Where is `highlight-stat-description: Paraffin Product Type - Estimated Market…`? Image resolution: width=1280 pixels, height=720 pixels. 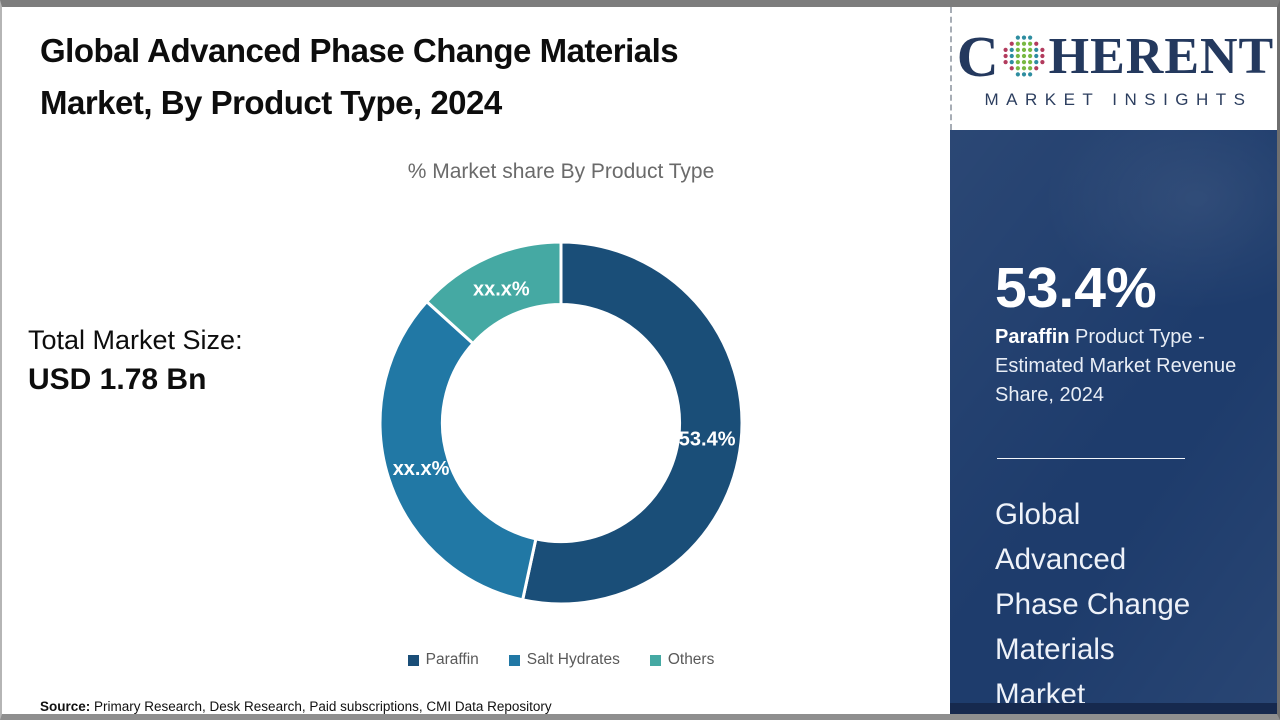 highlight-stat-description: Paraffin Product Type - Estimated Market… is located at coordinates (1117, 366).